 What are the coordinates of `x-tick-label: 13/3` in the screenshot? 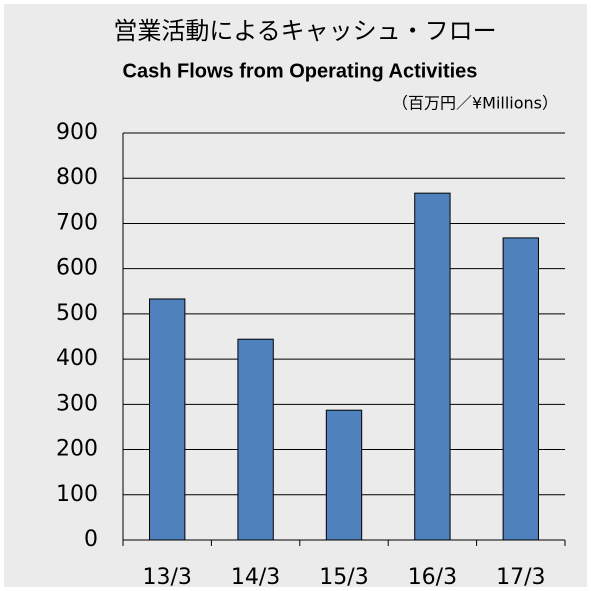 It's located at (166, 577).